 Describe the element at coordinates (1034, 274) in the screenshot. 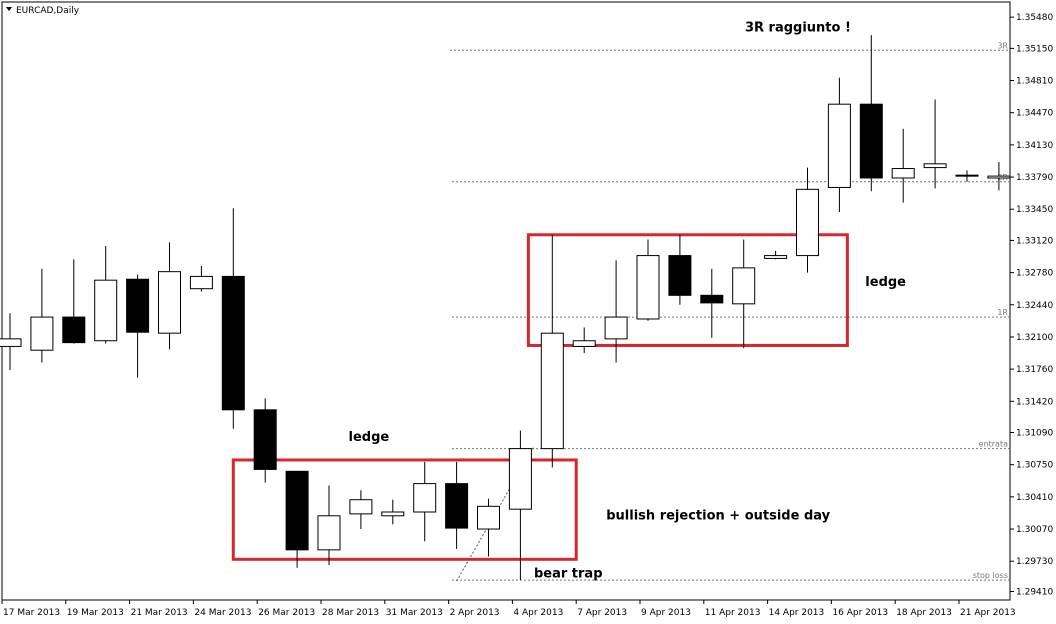

I see `y-tick-label: 1.32780` at that location.